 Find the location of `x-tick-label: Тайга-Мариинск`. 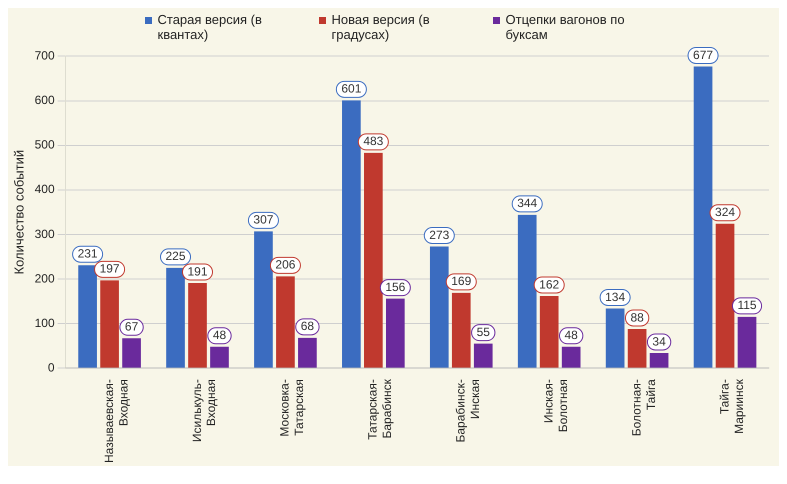

x-tick-label: Тайга-Мариинск is located at coordinates (731, 406).